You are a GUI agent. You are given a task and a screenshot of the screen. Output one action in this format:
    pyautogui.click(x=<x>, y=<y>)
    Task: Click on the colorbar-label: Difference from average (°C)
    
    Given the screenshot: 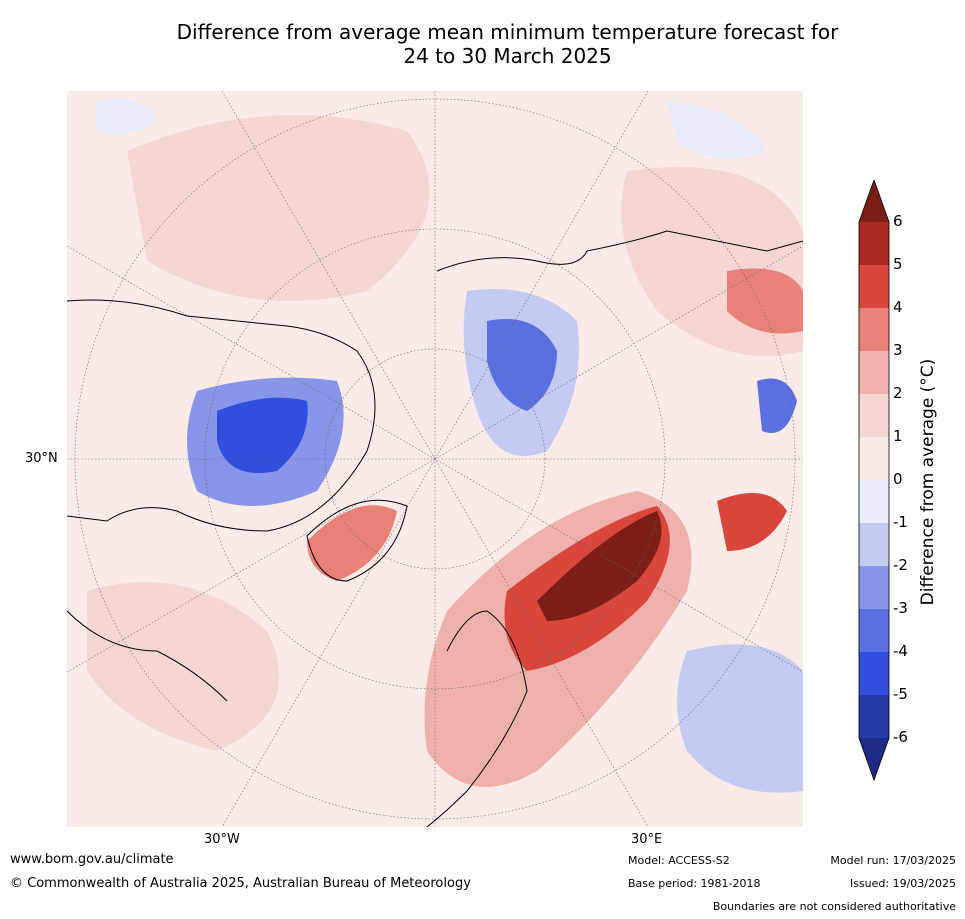 What is the action you would take?
    pyautogui.click(x=928, y=482)
    